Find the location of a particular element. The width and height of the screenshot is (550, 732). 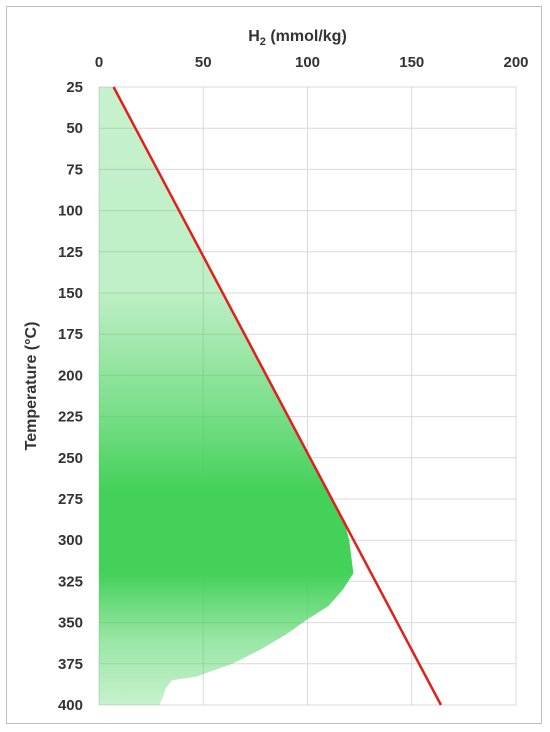

x-axis-title-rest: (mmol/kg) is located at coordinates (306, 36).